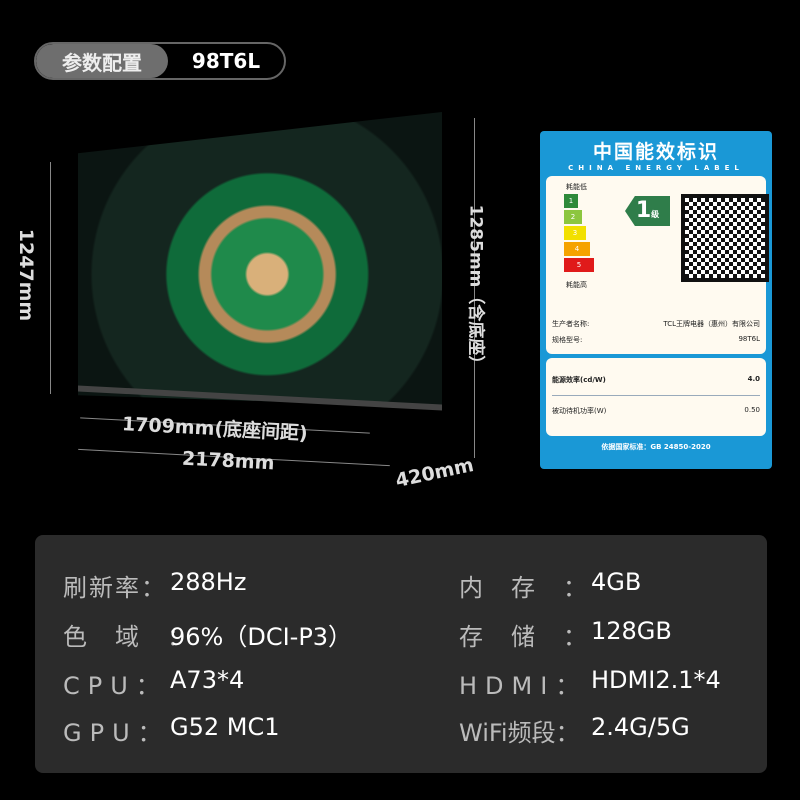  I want to click on standard: 依据国家标准：GB 24850-2020, so click(656, 447).